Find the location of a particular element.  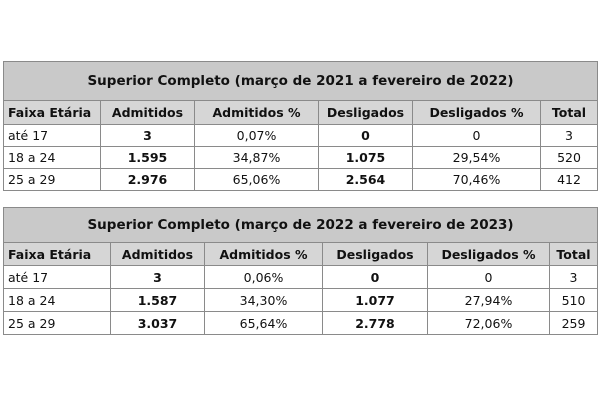

cell-desligados-pct: 29,54% is located at coordinates (476, 157).